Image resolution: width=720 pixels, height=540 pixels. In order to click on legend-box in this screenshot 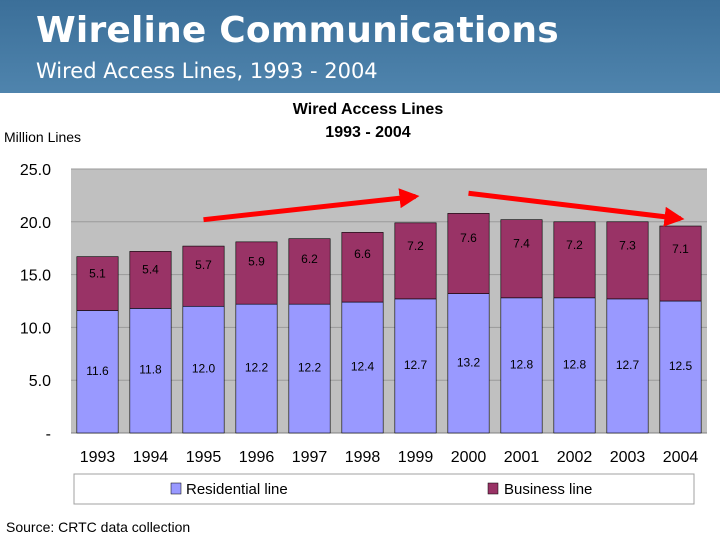, I will do `click(384, 489)`.